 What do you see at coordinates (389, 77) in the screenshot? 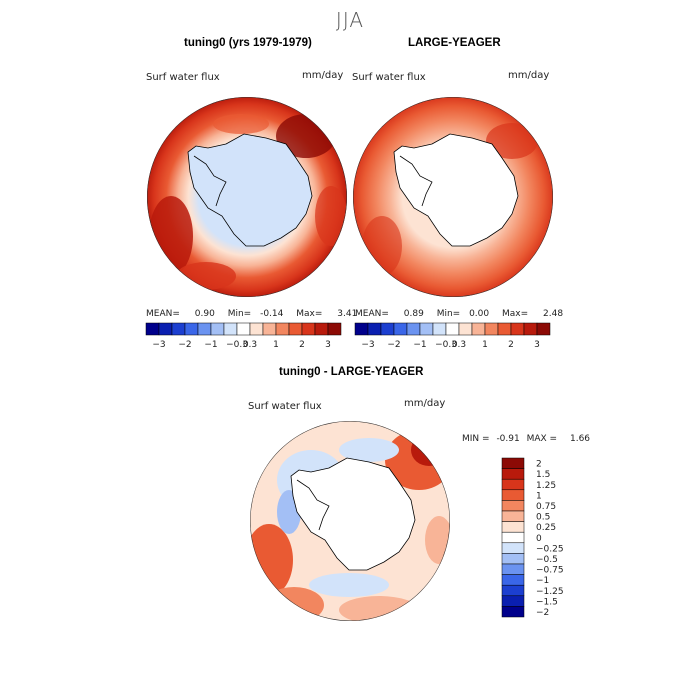
I see `panel-2-variable-label: Surf water flux` at bounding box center [389, 77].